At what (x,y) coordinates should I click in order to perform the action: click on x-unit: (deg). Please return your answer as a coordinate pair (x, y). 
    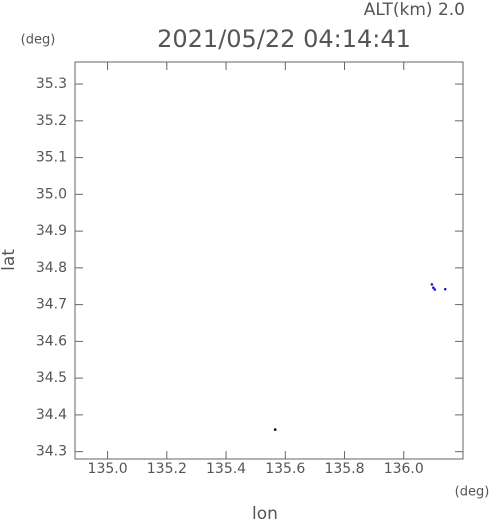
    Looking at the image, I should click on (472, 492).